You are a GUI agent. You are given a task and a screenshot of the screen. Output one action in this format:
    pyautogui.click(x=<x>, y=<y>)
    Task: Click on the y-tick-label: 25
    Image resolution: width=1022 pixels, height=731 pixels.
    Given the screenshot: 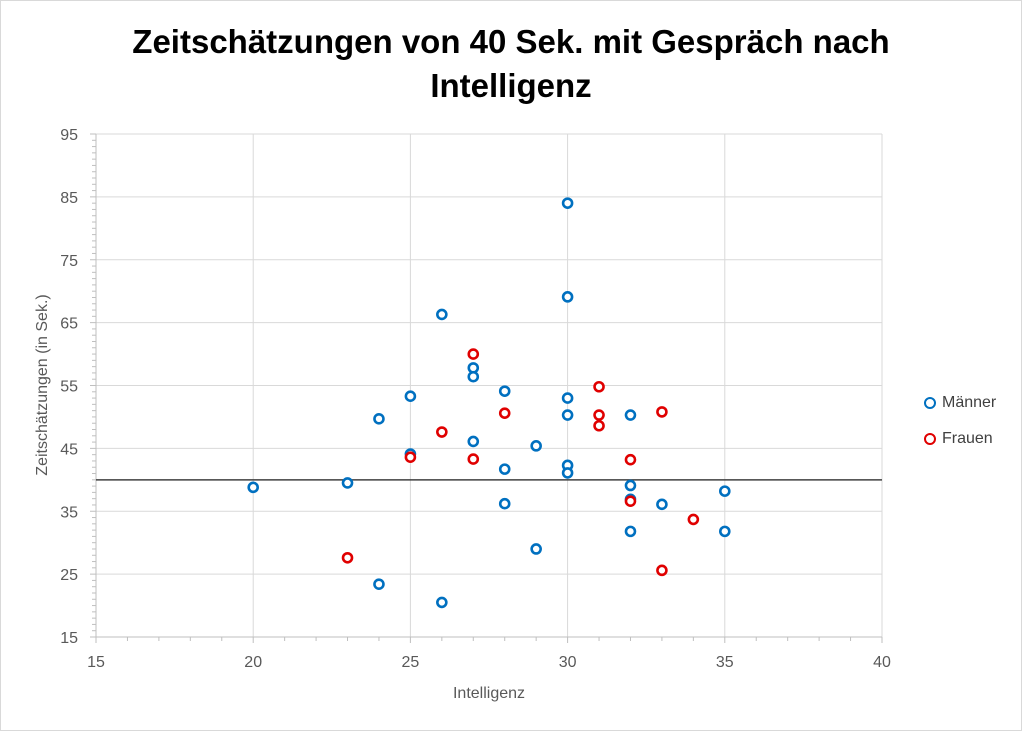 What is the action you would take?
    pyautogui.click(x=69, y=575)
    